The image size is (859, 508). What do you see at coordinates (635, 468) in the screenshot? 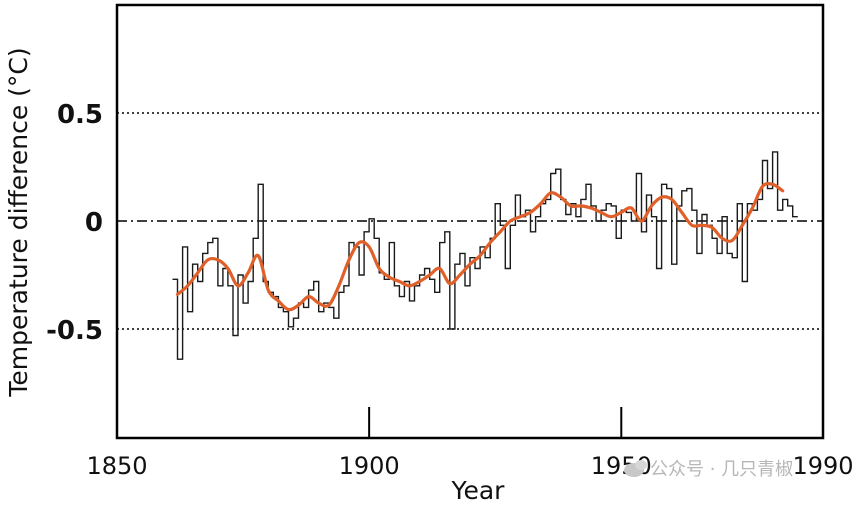
I see `wechat-logo-icon` at bounding box center [635, 468].